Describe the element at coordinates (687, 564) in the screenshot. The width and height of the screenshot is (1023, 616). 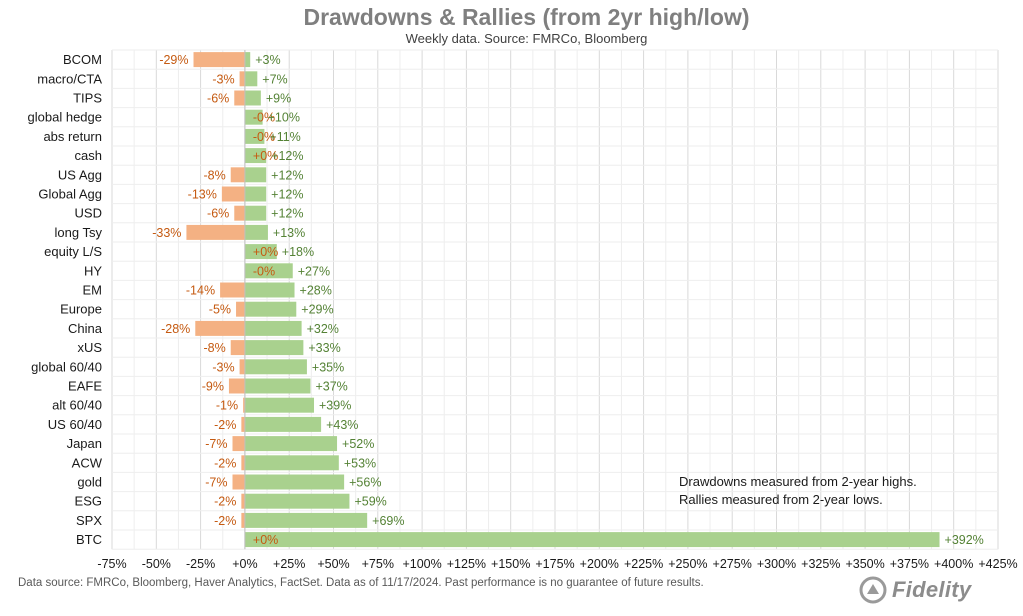
I see `x-tick-label: +250%` at that location.